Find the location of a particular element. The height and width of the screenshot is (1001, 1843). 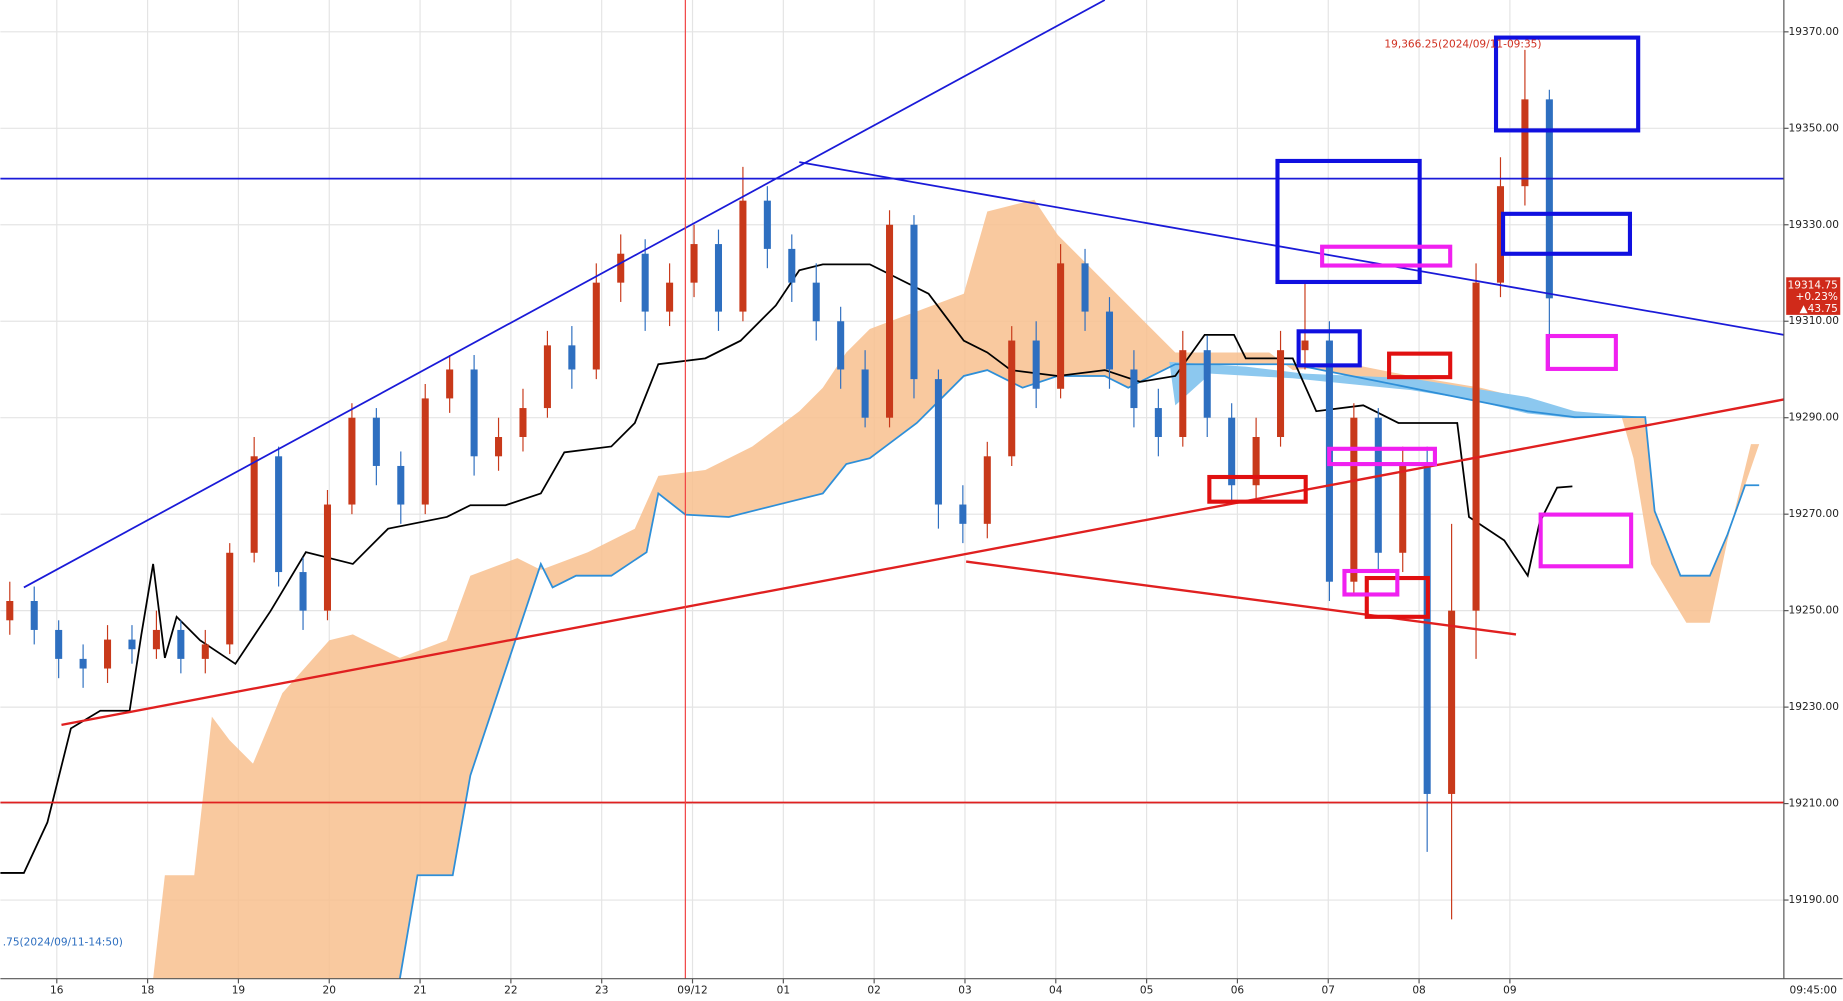

x-tick-label: 03 is located at coordinates (964, 990).